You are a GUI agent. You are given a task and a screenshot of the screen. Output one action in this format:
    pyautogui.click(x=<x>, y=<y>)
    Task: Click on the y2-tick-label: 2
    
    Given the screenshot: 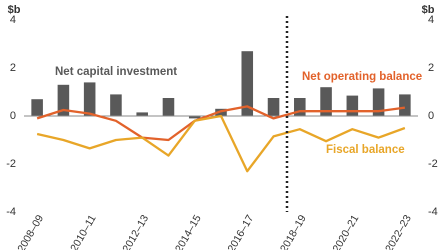 What is the action you would take?
    pyautogui.click(x=431, y=68)
    